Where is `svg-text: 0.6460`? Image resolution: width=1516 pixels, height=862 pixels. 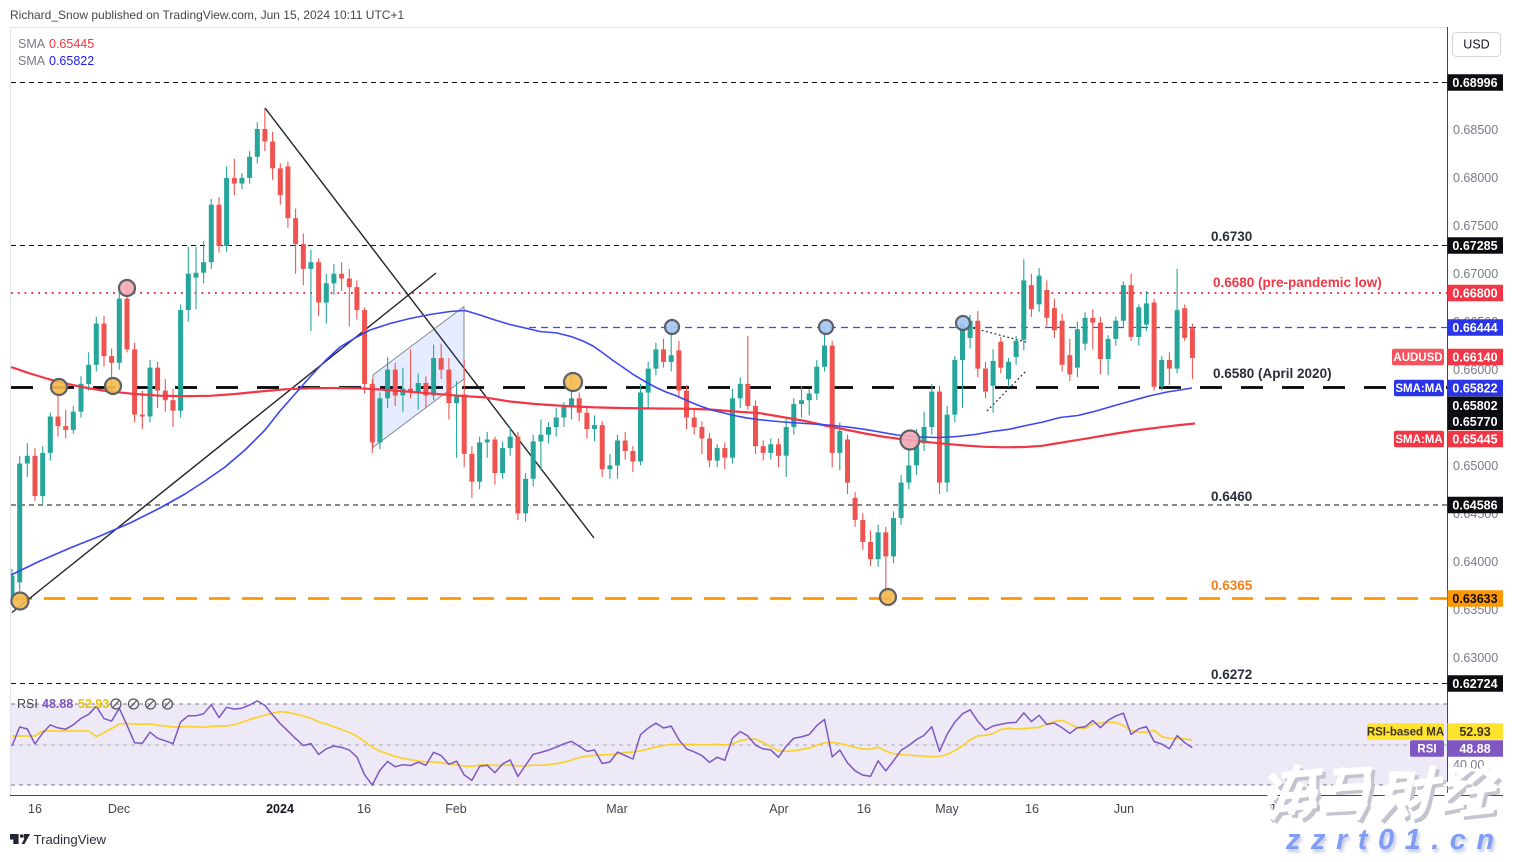
svg-text: 0.6460 is located at coordinates (1231, 496).